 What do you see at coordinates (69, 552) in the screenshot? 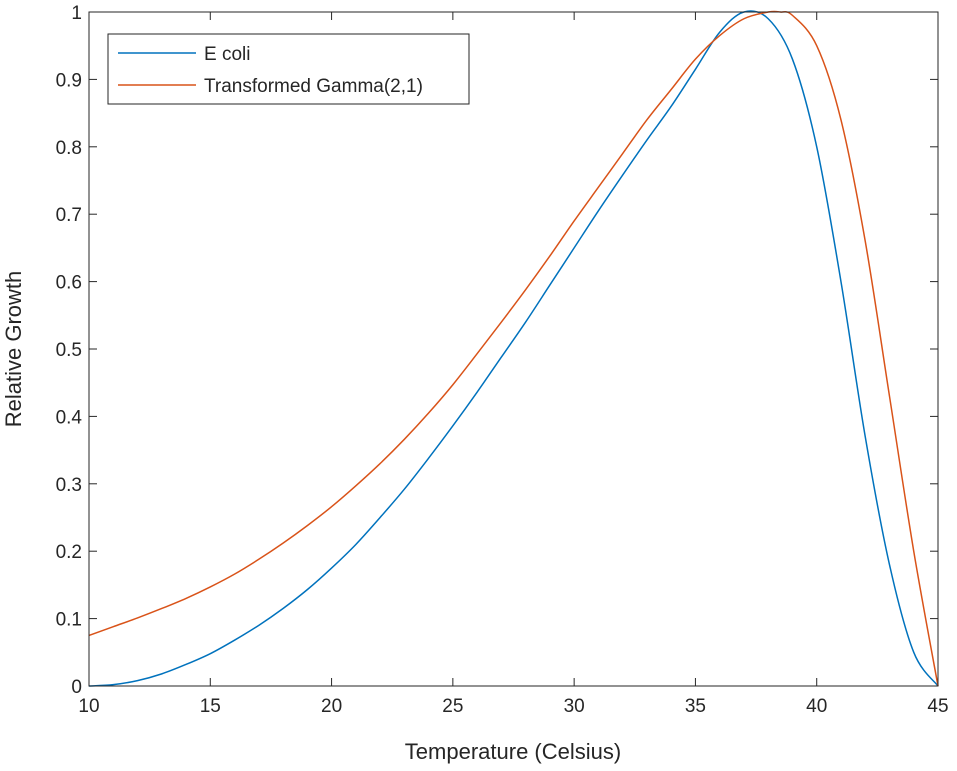
I see `y-tick-label: 0.2` at bounding box center [69, 552].